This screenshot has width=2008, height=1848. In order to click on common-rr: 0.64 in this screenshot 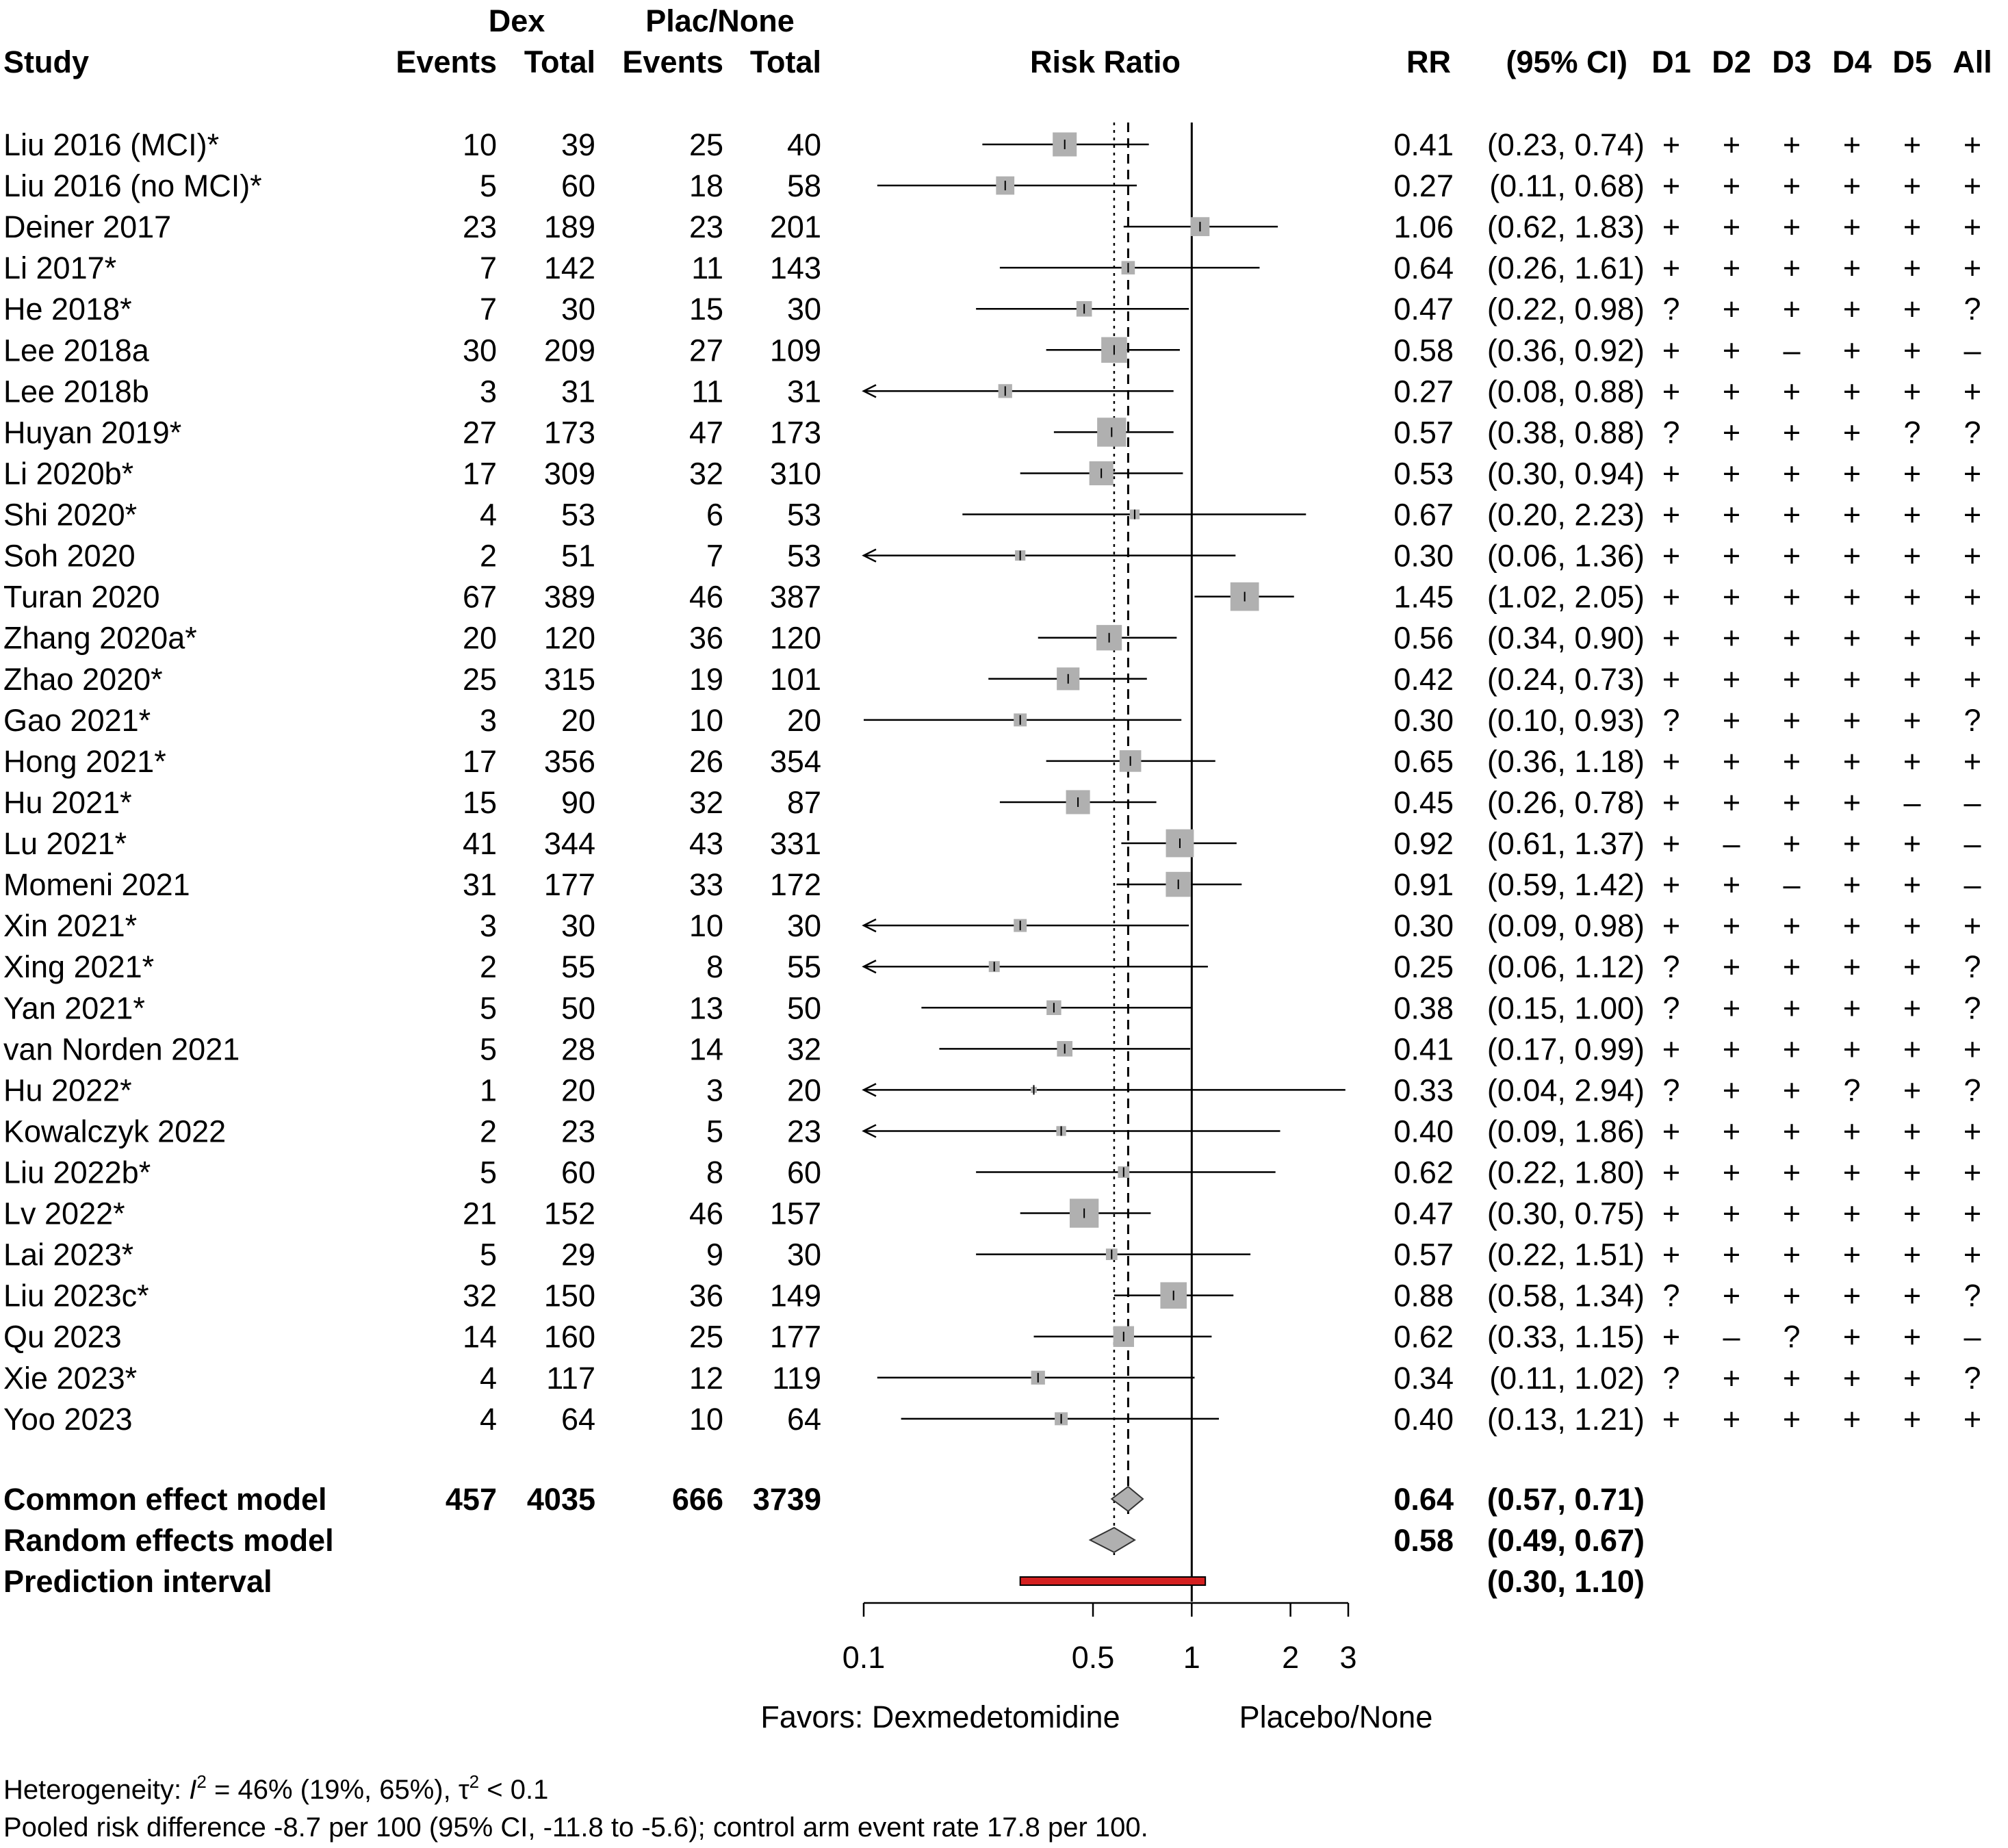, I will do `click(1423, 1499)`.